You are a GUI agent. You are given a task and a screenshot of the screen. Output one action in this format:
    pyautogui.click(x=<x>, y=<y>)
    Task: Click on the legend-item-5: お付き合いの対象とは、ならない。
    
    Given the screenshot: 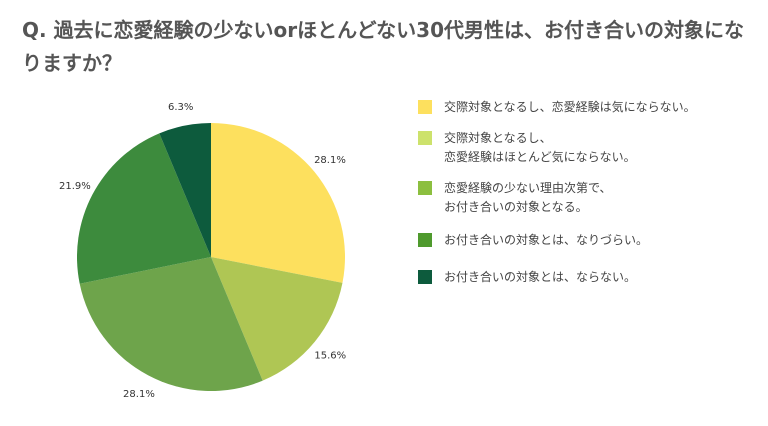 What is the action you would take?
    pyautogui.click(x=590, y=277)
    